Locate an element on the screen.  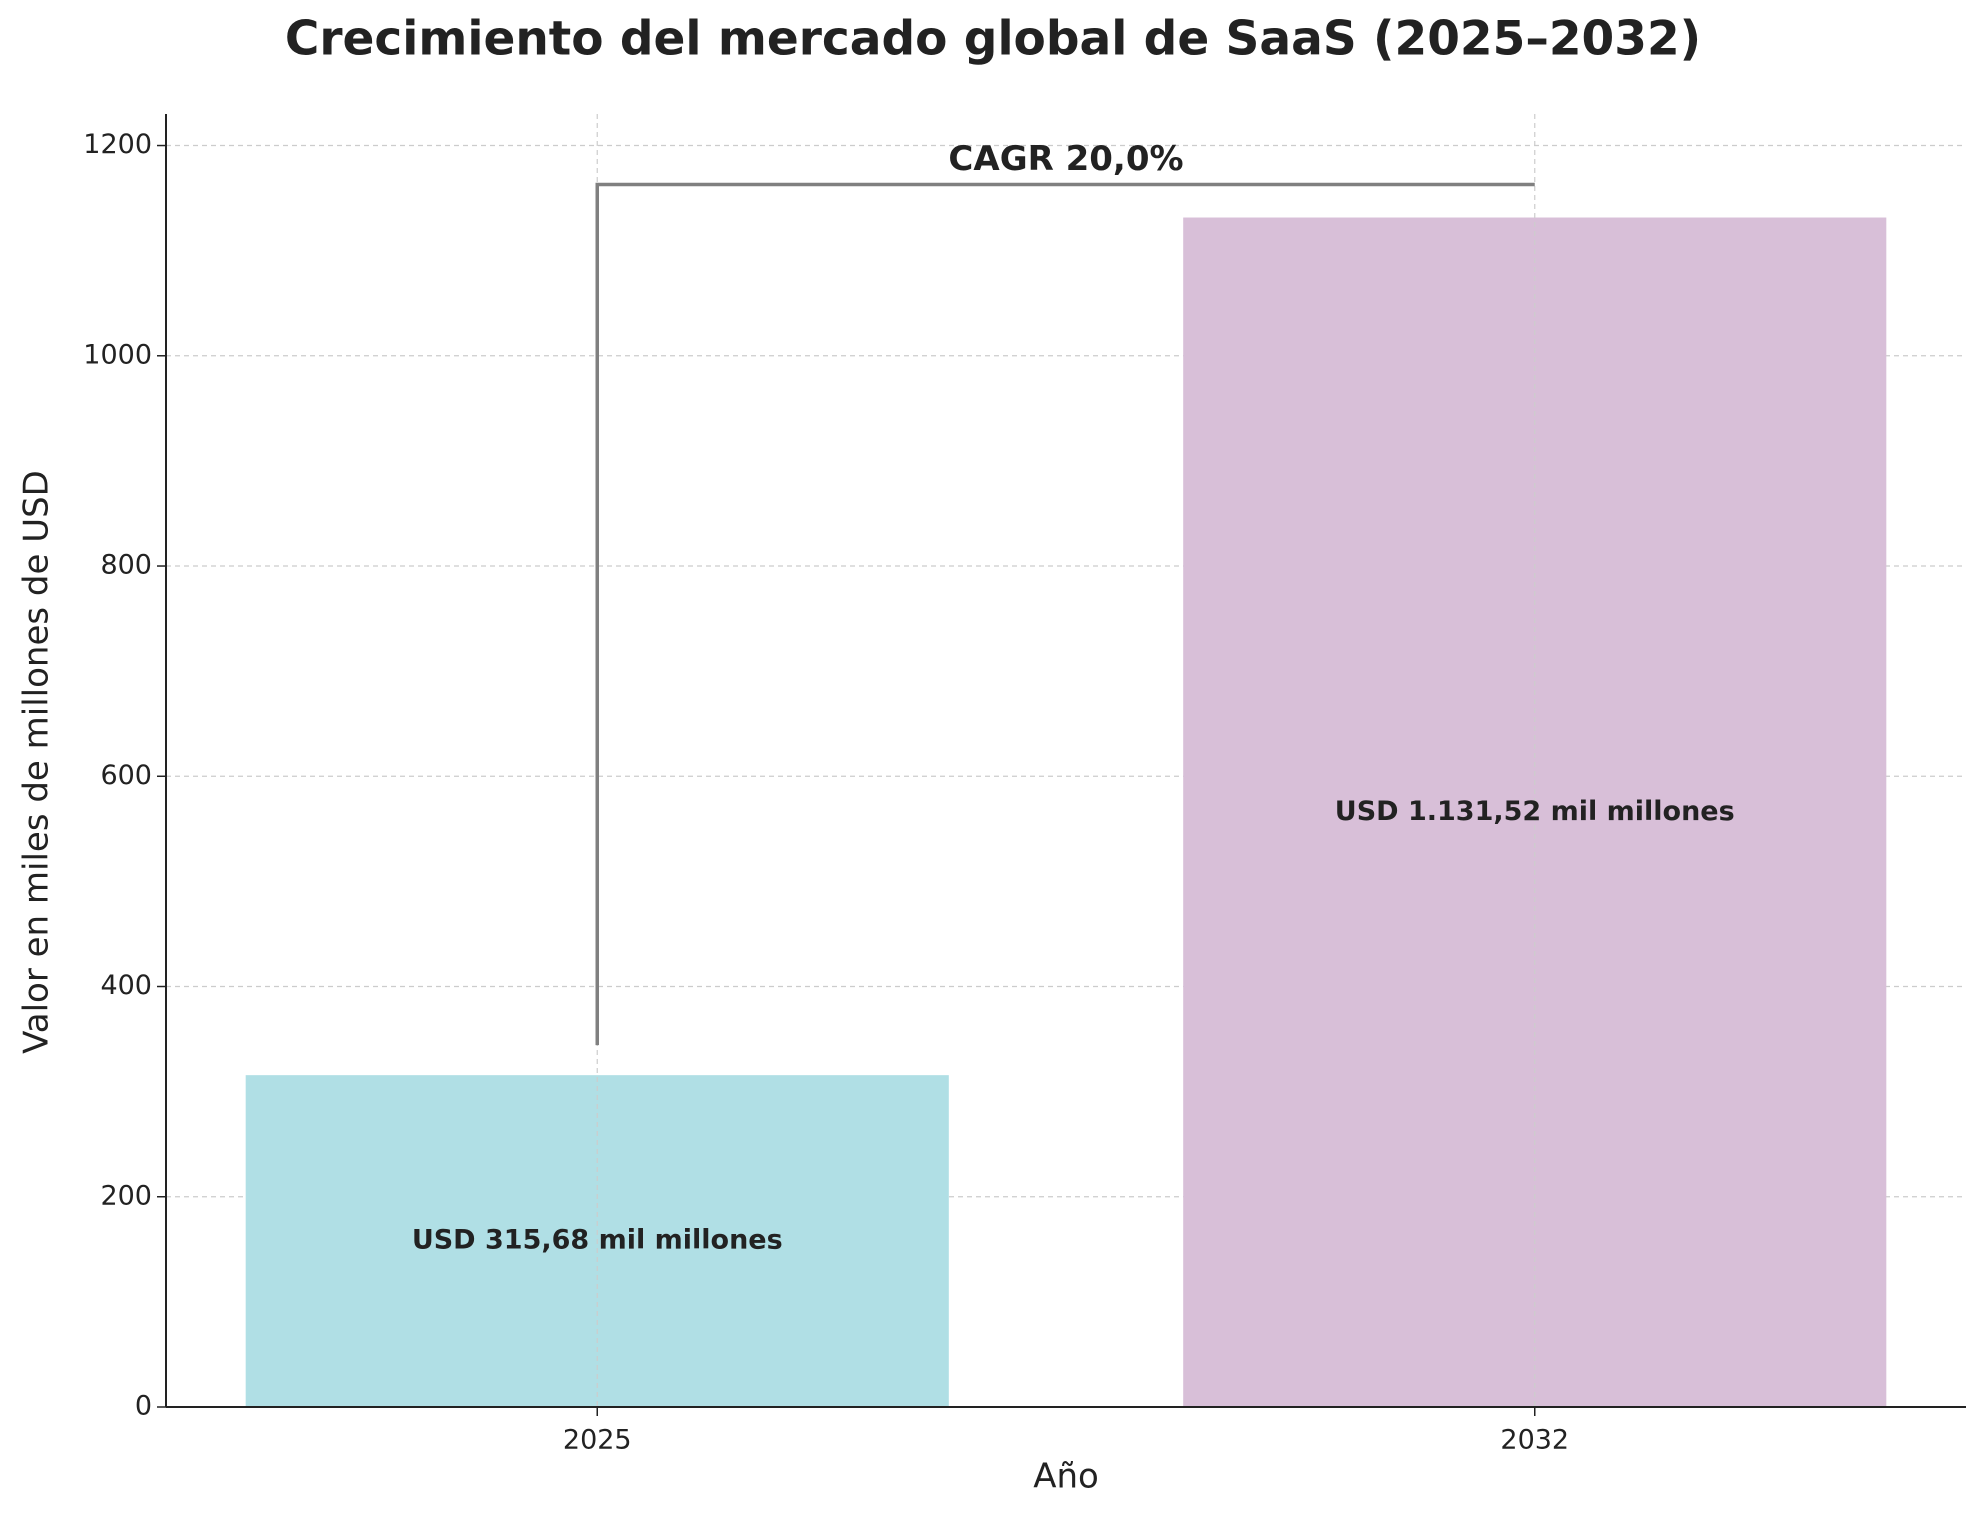
y-tick-label: 0 is located at coordinates (143, 1406).